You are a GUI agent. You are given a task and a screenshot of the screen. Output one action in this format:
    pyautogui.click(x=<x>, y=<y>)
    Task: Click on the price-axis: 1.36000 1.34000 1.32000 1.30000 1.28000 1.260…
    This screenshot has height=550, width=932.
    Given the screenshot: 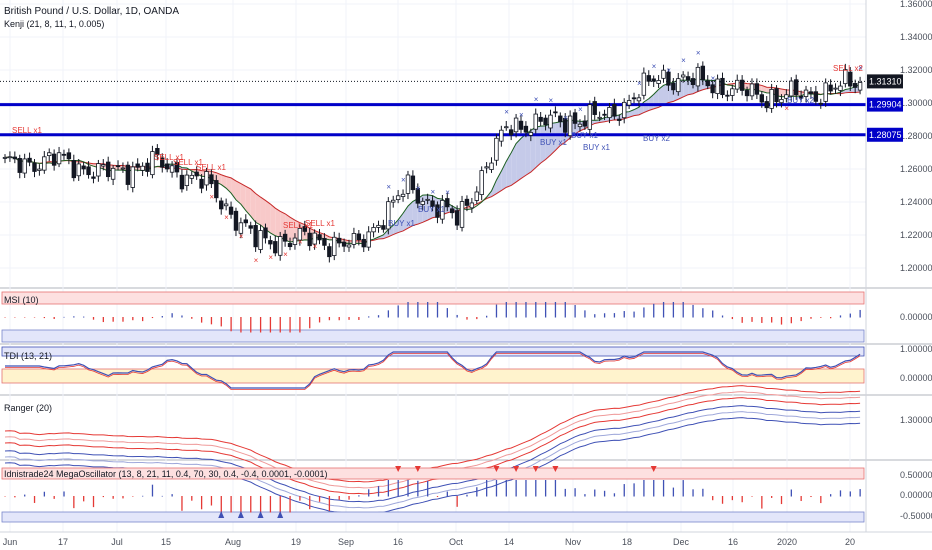 What is the action you would take?
    pyautogui.click(x=898, y=266)
    